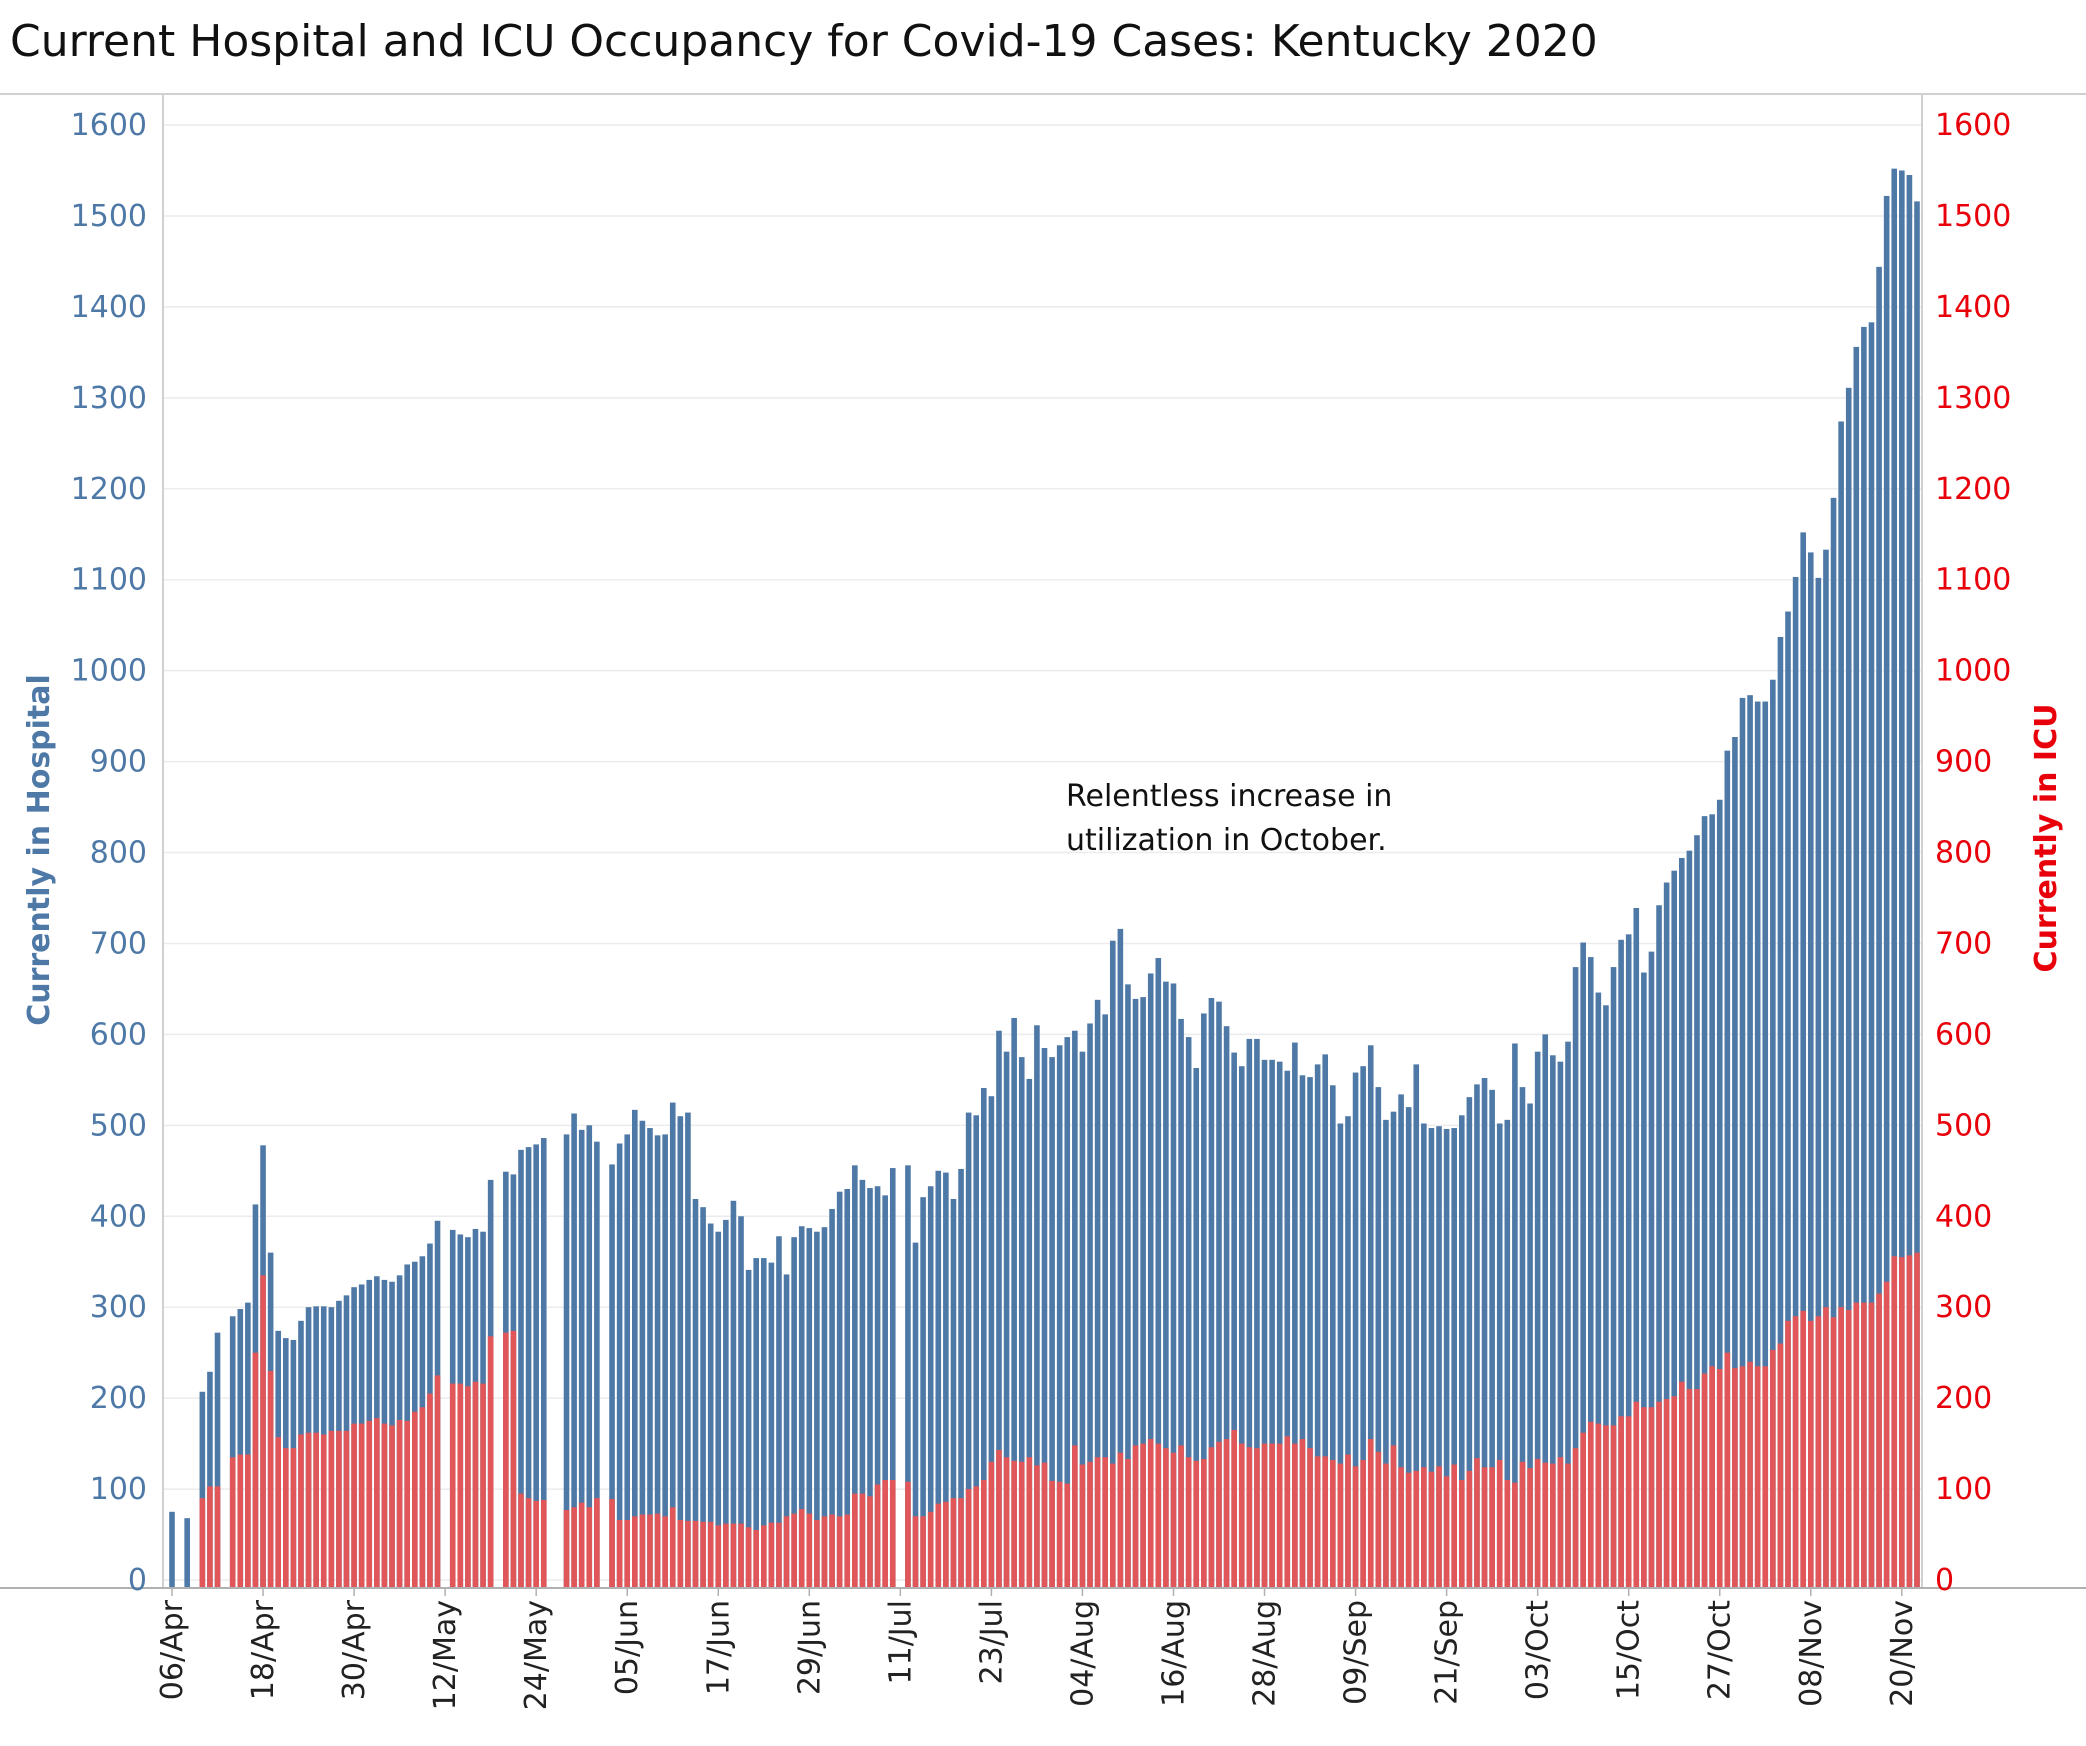 This screenshot has width=2086, height=1746. What do you see at coordinates (1265, 1653) in the screenshot?
I see `x-tick-label: 28/Aug` at bounding box center [1265, 1653].